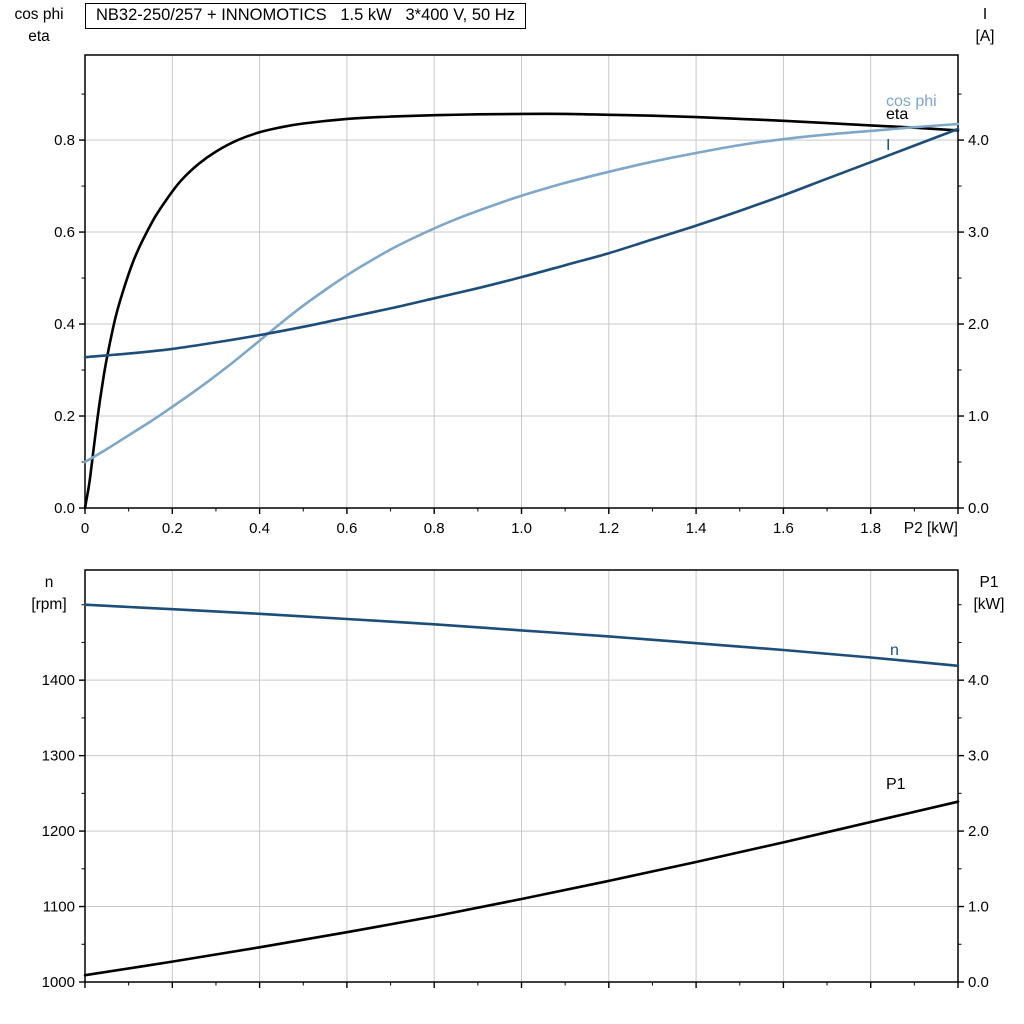 The image size is (1024, 1024). What do you see at coordinates (39, 36) in the screenshot?
I see `left-axis-title-eta: eta` at bounding box center [39, 36].